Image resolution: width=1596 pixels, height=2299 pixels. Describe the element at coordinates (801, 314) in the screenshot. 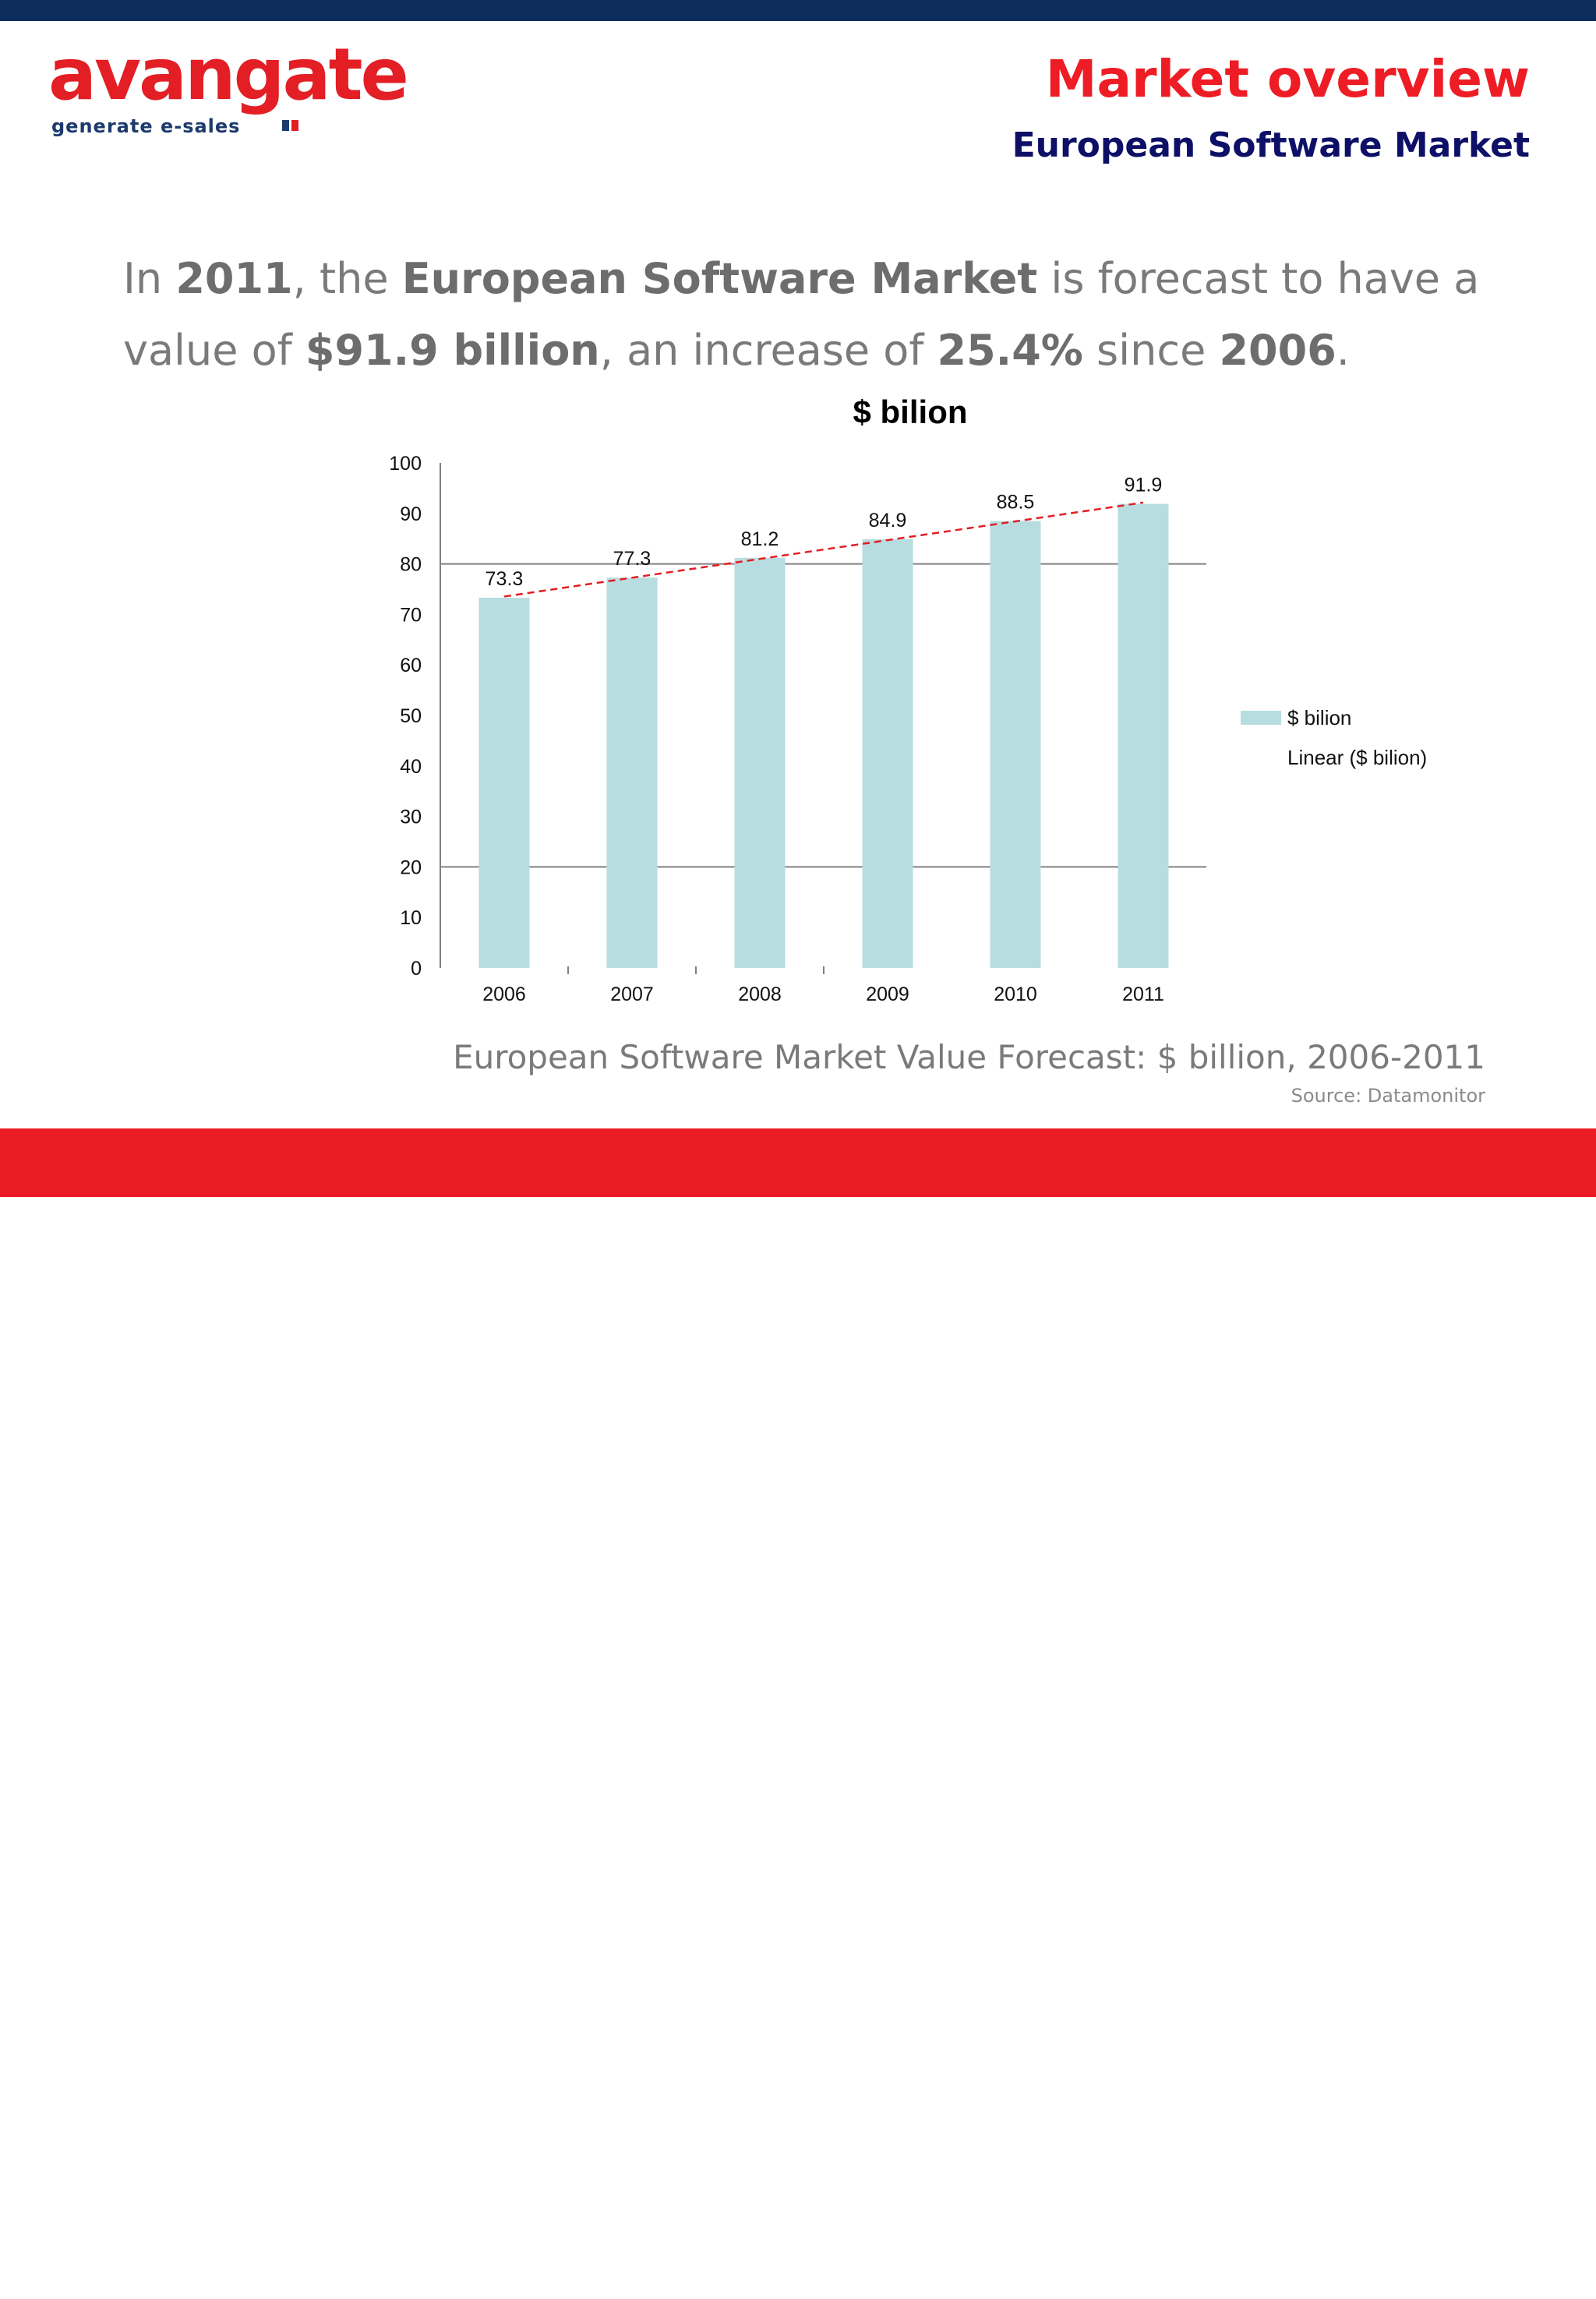

I see `lead-text: is forecast to have a value of` at that location.